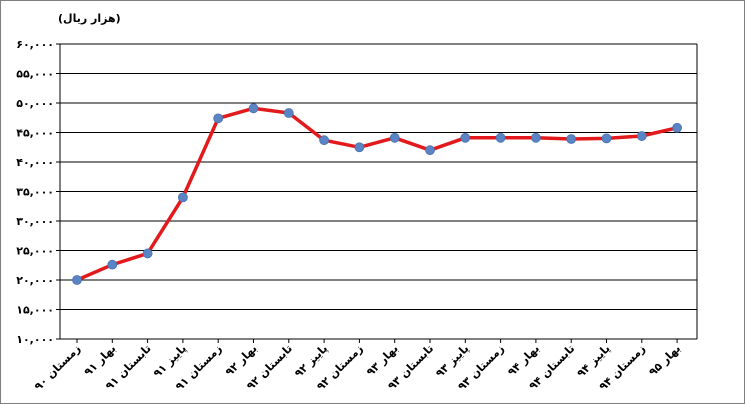 The width and height of the screenshot is (745, 404). Describe the element at coordinates (35, 310) in the screenshot. I see `y-tick-label: ۱۵,۰۰۰` at that location.